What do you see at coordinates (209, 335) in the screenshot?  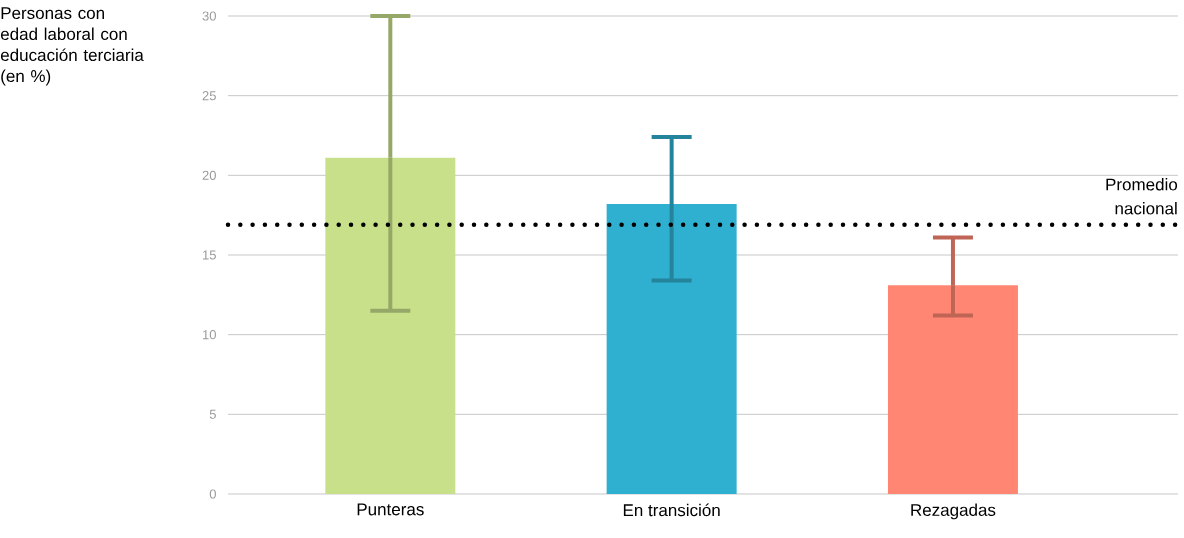 I see `y-tick-label: 10` at bounding box center [209, 335].